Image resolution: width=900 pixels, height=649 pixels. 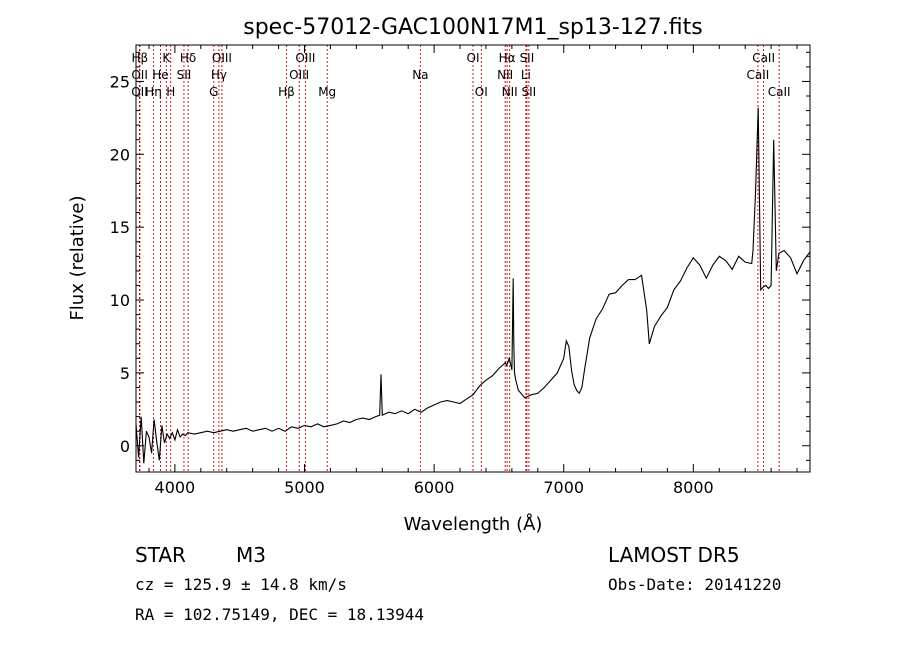 What do you see at coordinates (473, 524) in the screenshot?
I see `x-axis-label: Wavelength (Å)` at bounding box center [473, 524].